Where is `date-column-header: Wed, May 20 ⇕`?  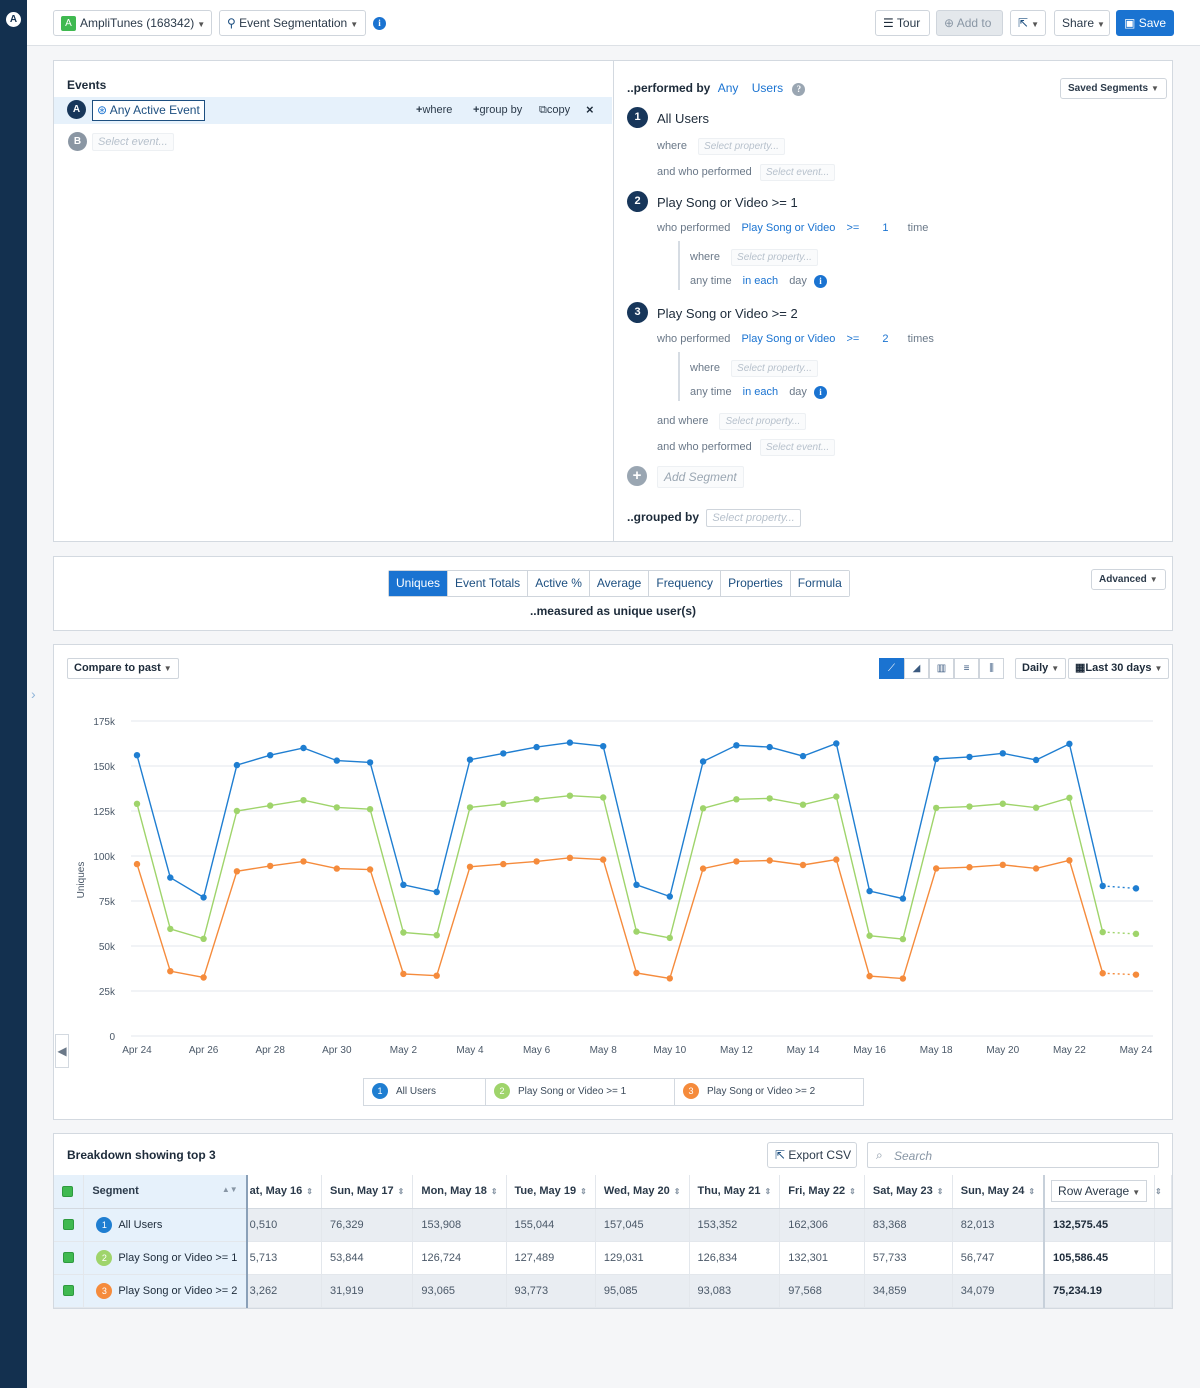 date-column-header: Wed, May 20 ⇕ is located at coordinates (642, 1192).